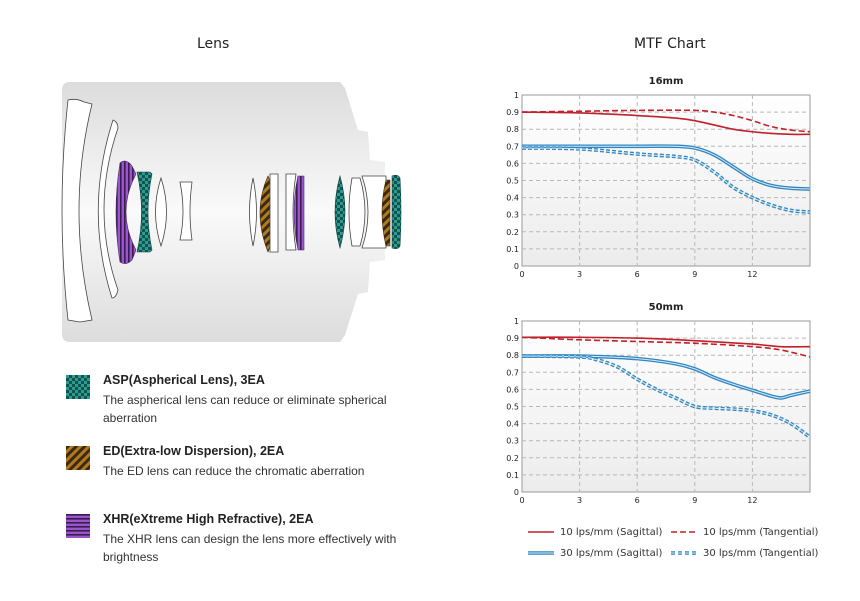 Image resolution: width=860 pixels, height=601 pixels. What do you see at coordinates (541, 532) in the screenshot?
I see `solid-line-icon` at bounding box center [541, 532].